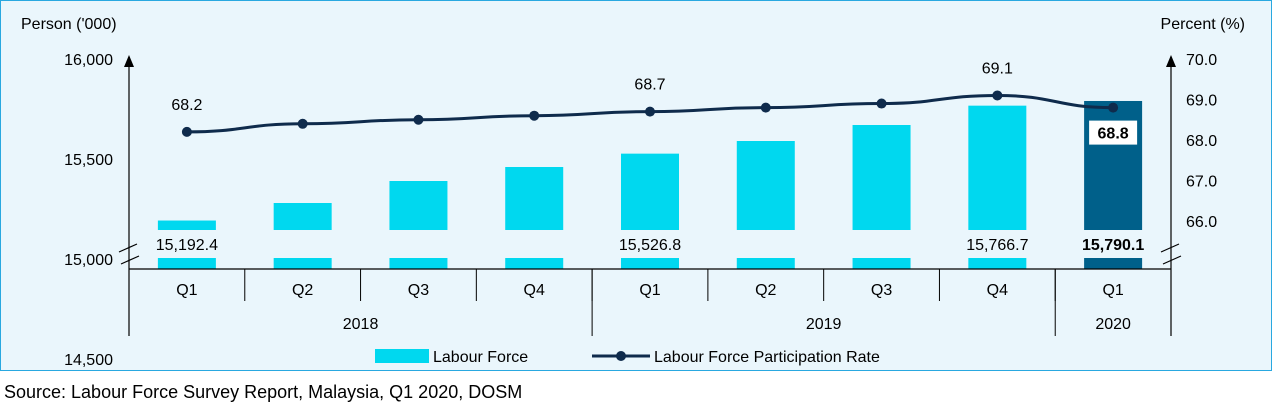 This screenshot has width=1276, height=408. Describe the element at coordinates (186, 105) in the screenshot. I see `line-label-0: 68.2` at that location.